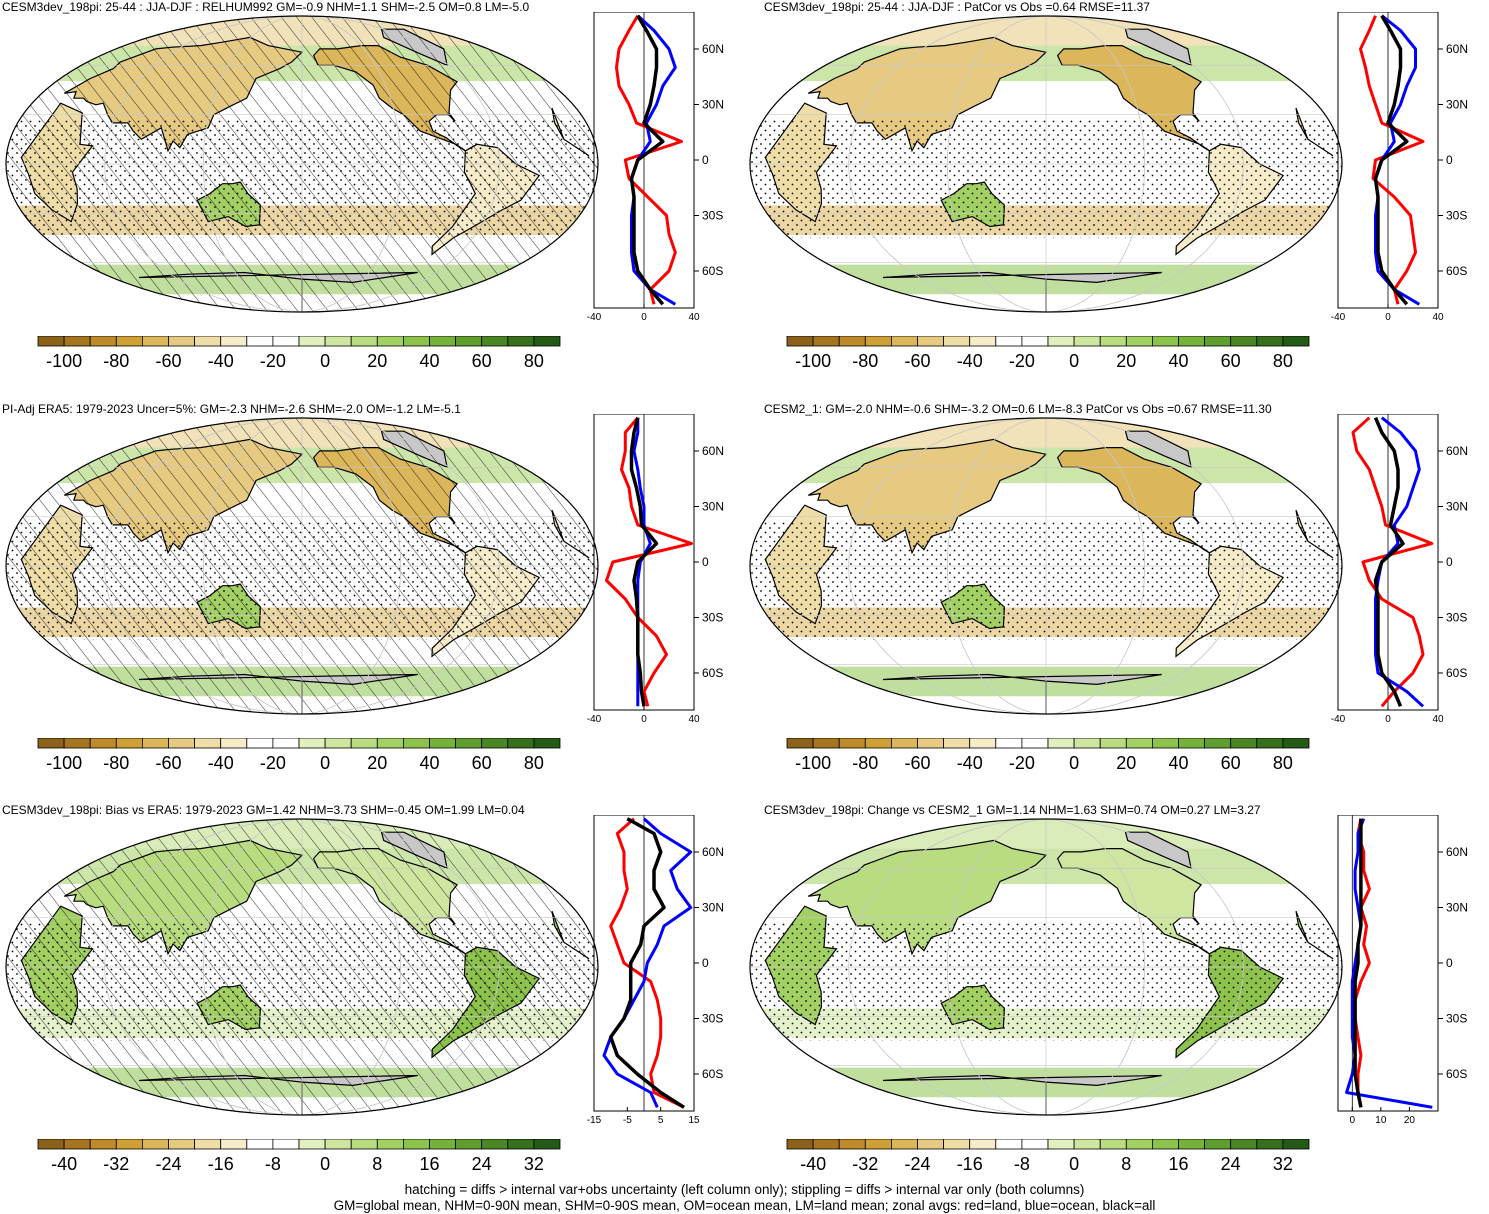 This screenshot has width=1489, height=1214. I want to click on colorbar-label: -8, so click(1022, 1164).